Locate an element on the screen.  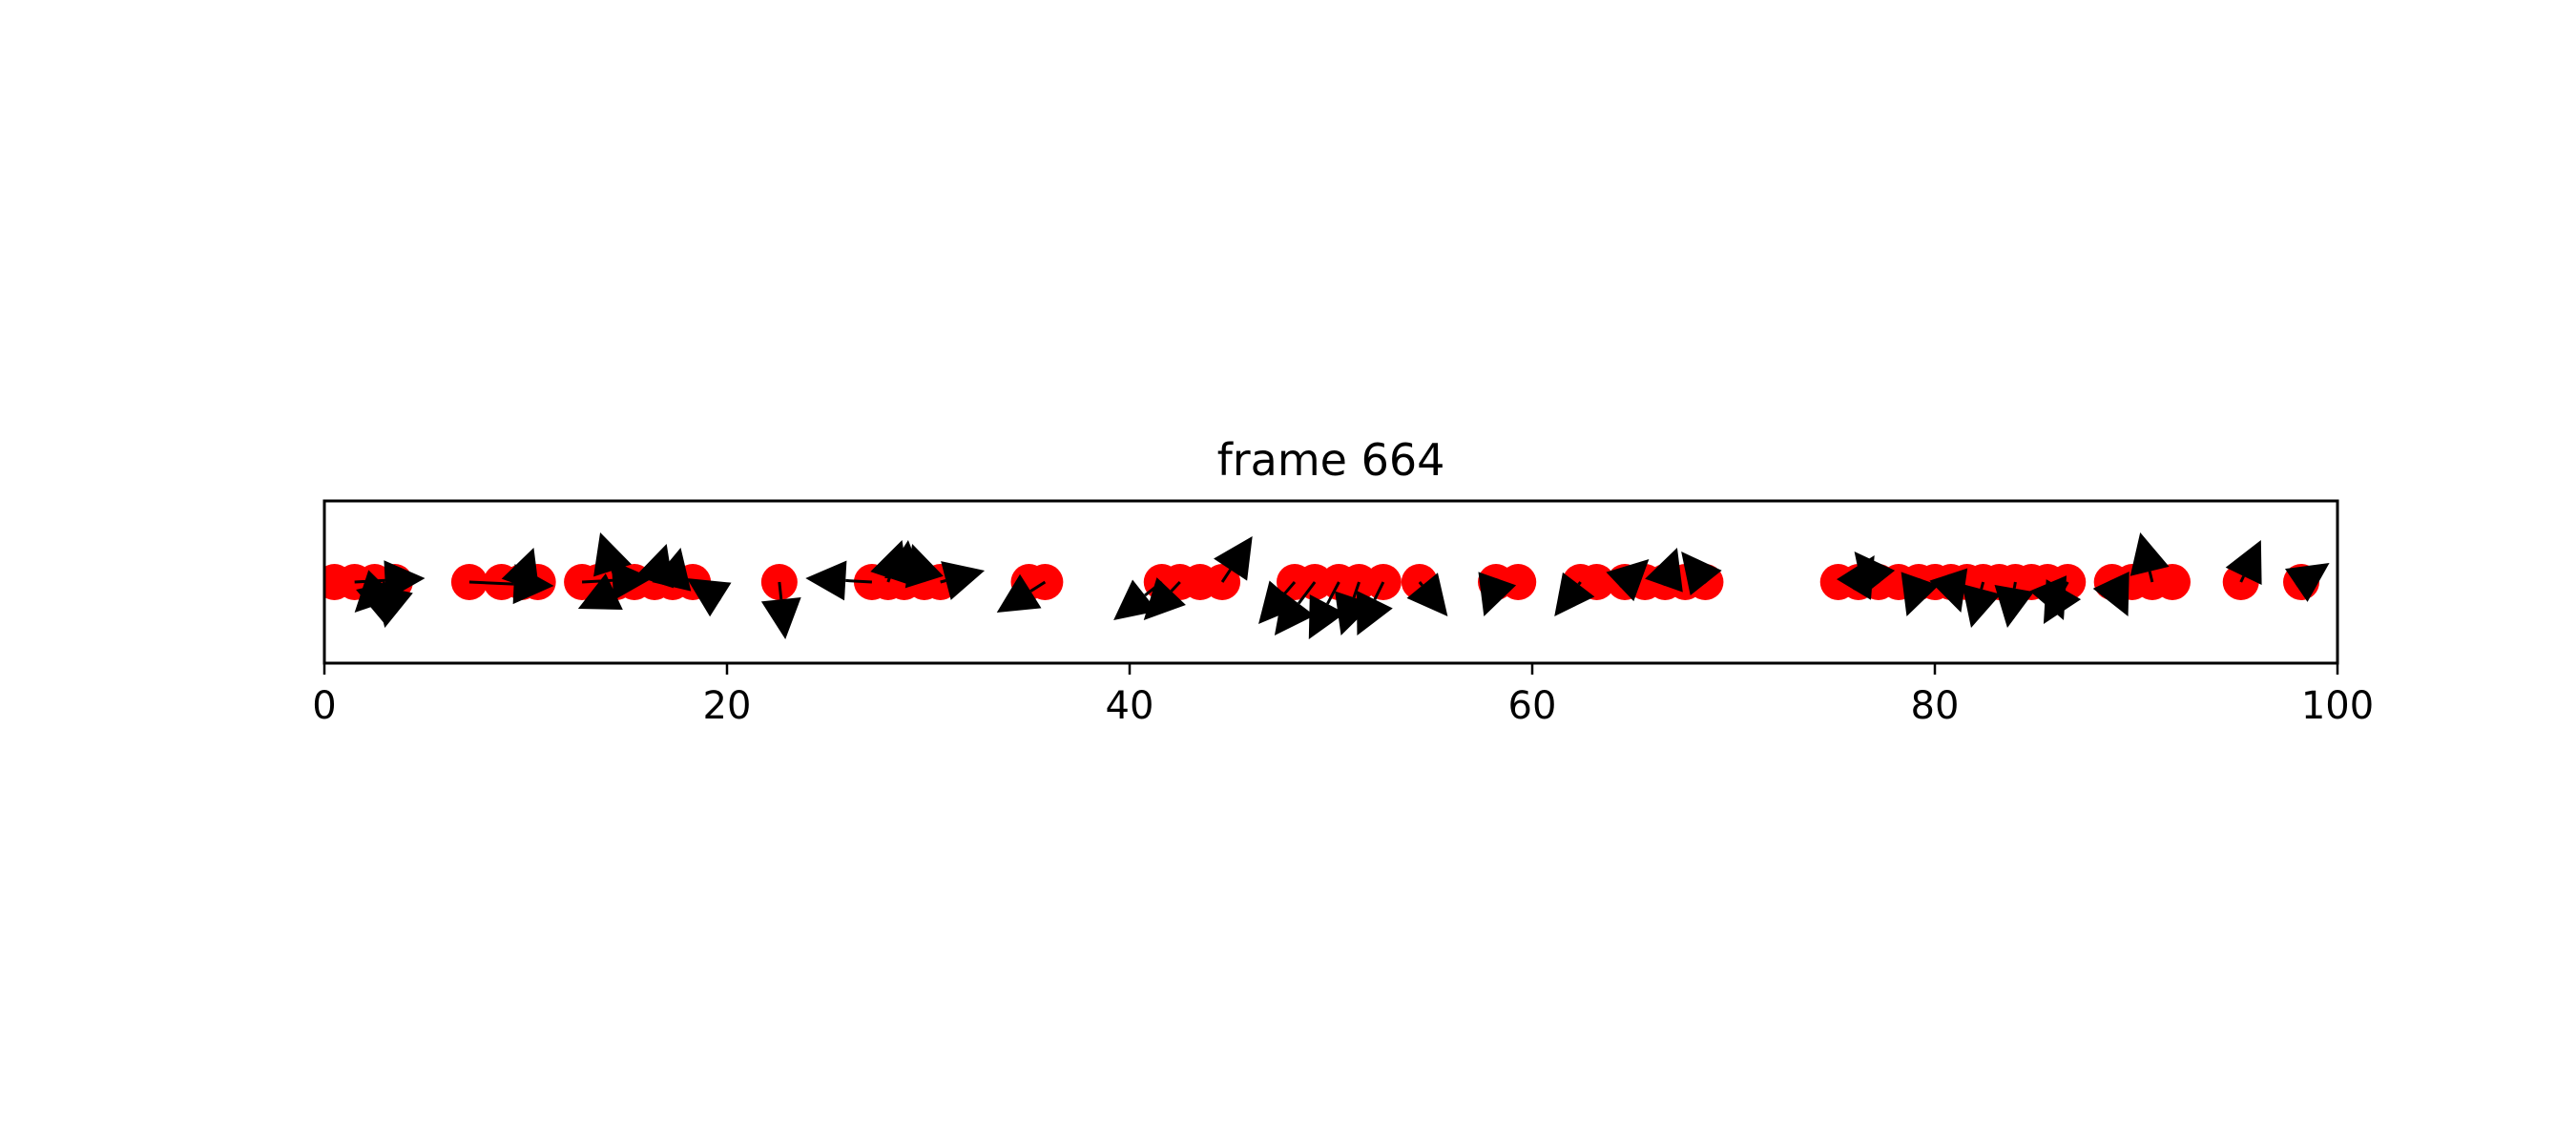
x-tick-label: 40 is located at coordinates (1130, 706).